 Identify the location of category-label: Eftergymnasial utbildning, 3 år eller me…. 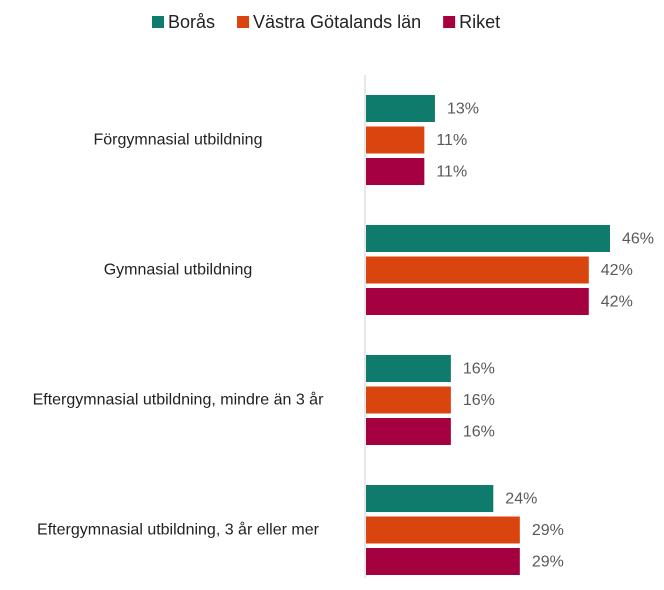
(178, 530).